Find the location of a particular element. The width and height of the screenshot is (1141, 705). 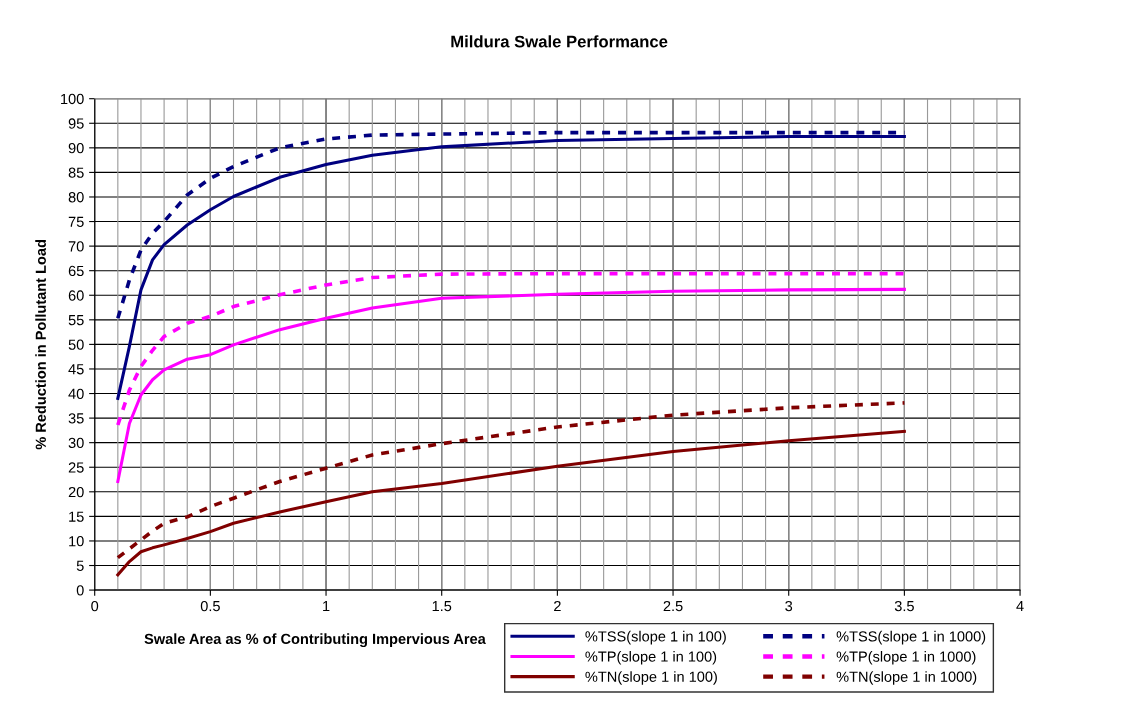

x-tick-label: 1 is located at coordinates (326, 606).